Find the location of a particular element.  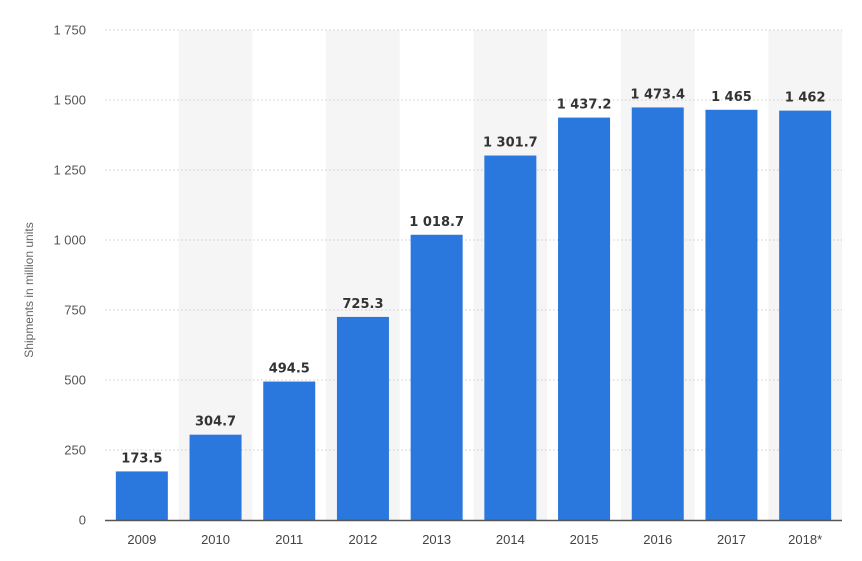

y-axis-ticks: 0 250 500 750 1 000 1 250 1 500 1 750 is located at coordinates (69, 275).